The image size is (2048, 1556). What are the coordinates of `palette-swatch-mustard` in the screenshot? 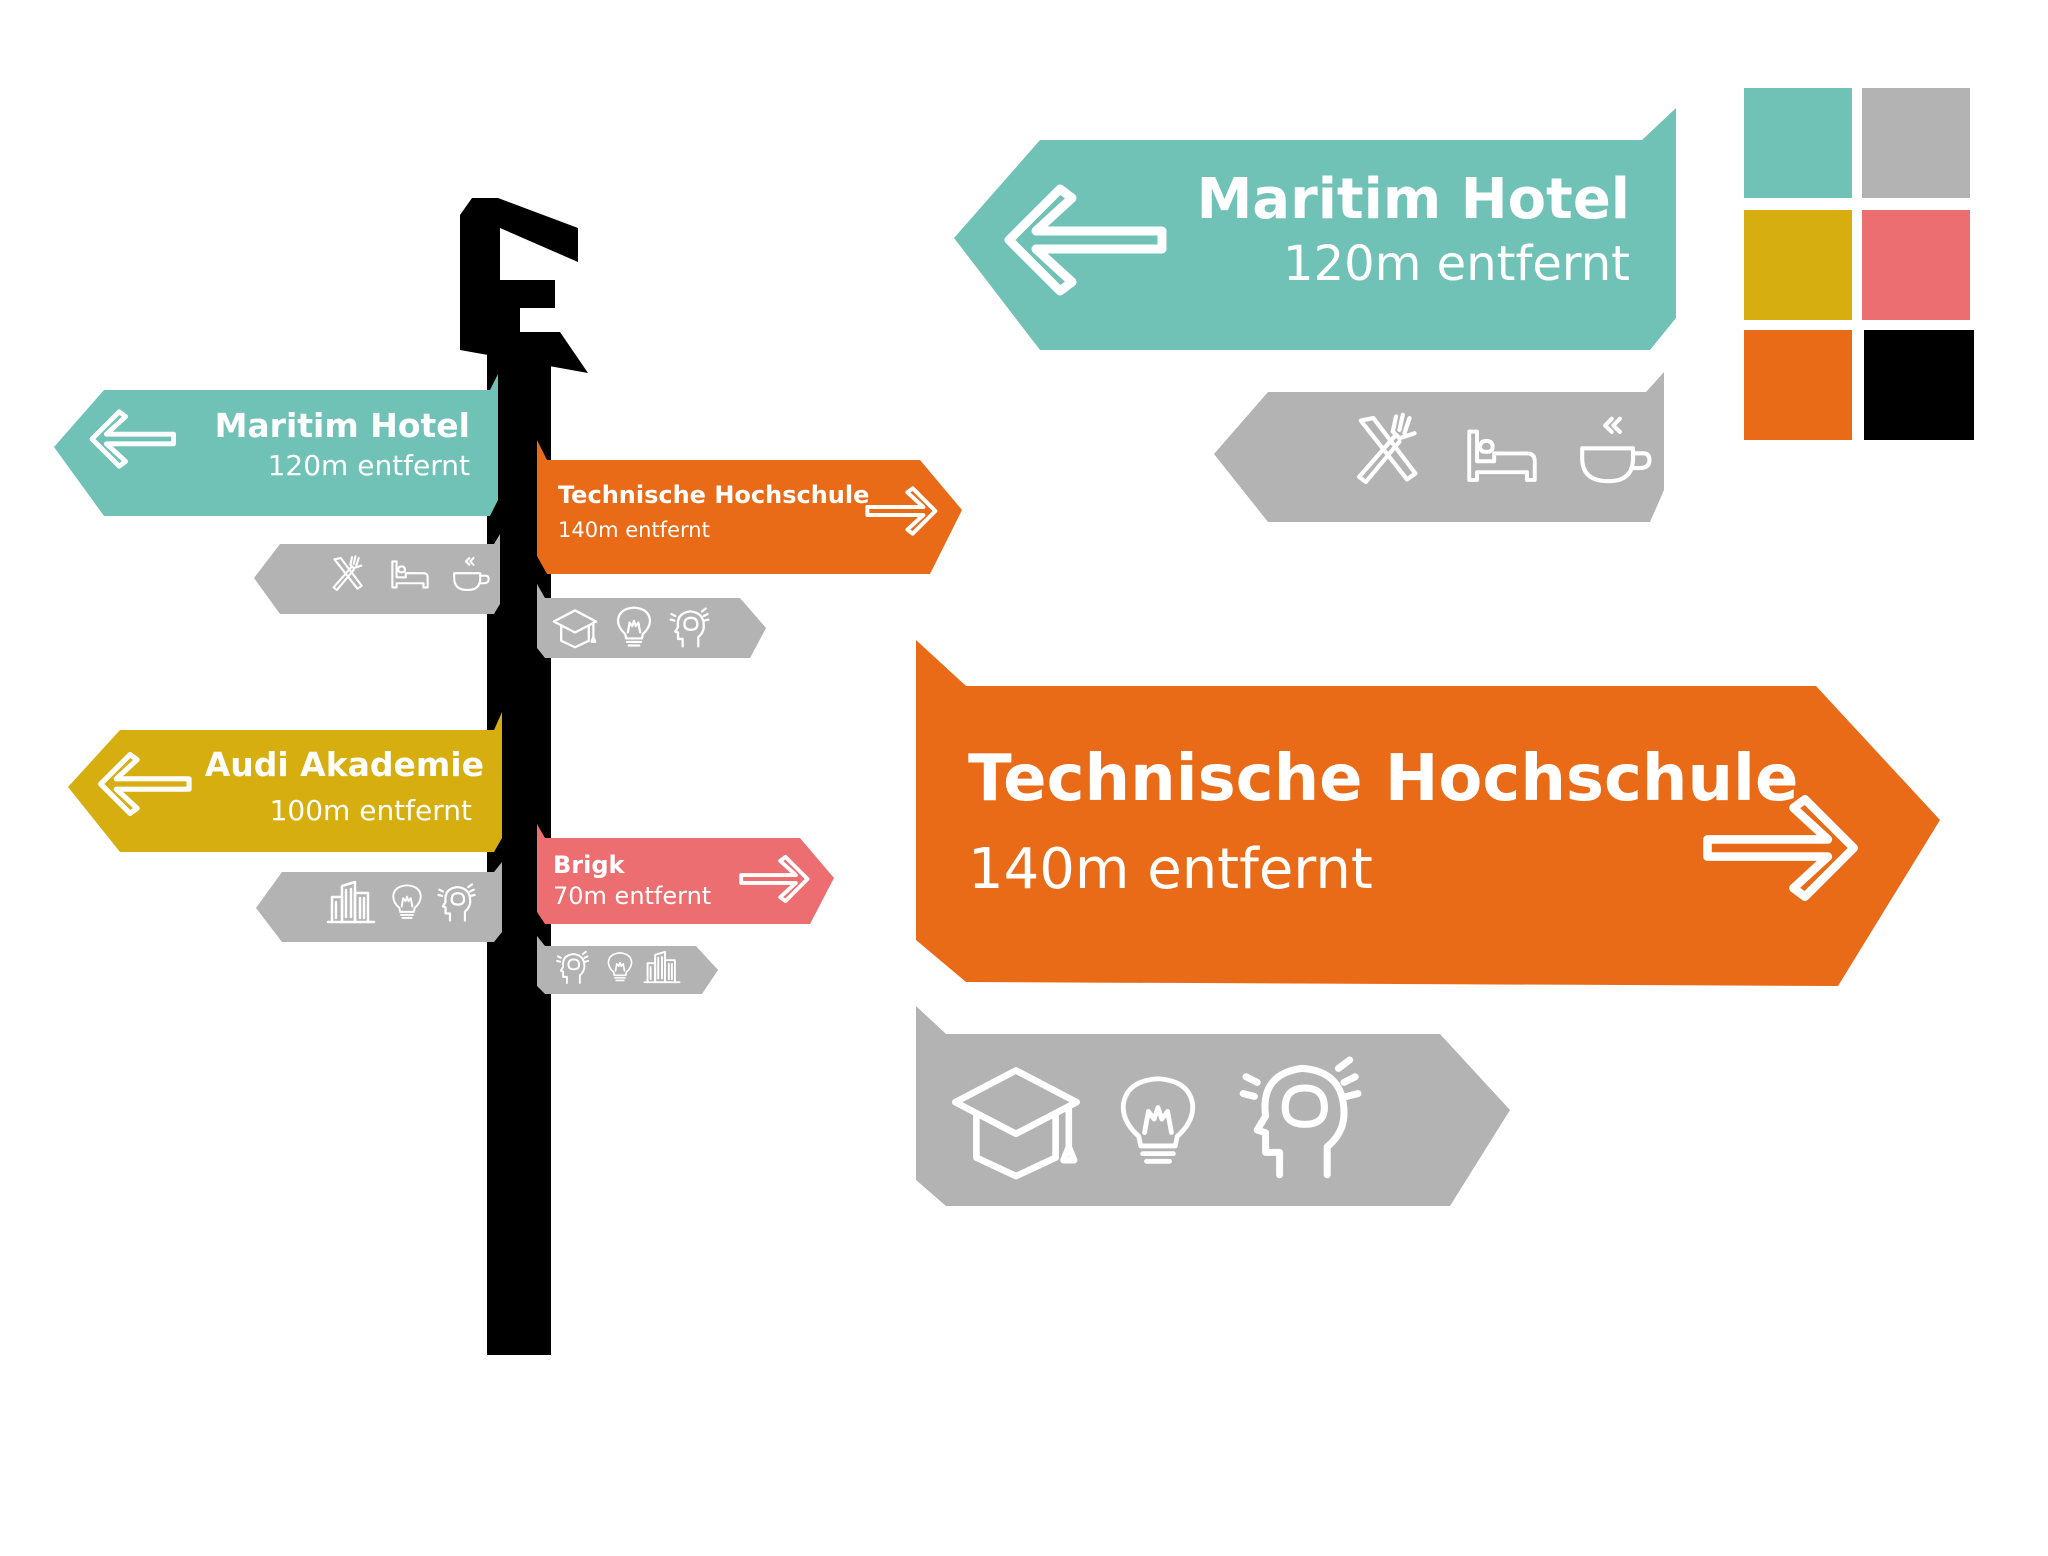 It's located at (1798, 265).